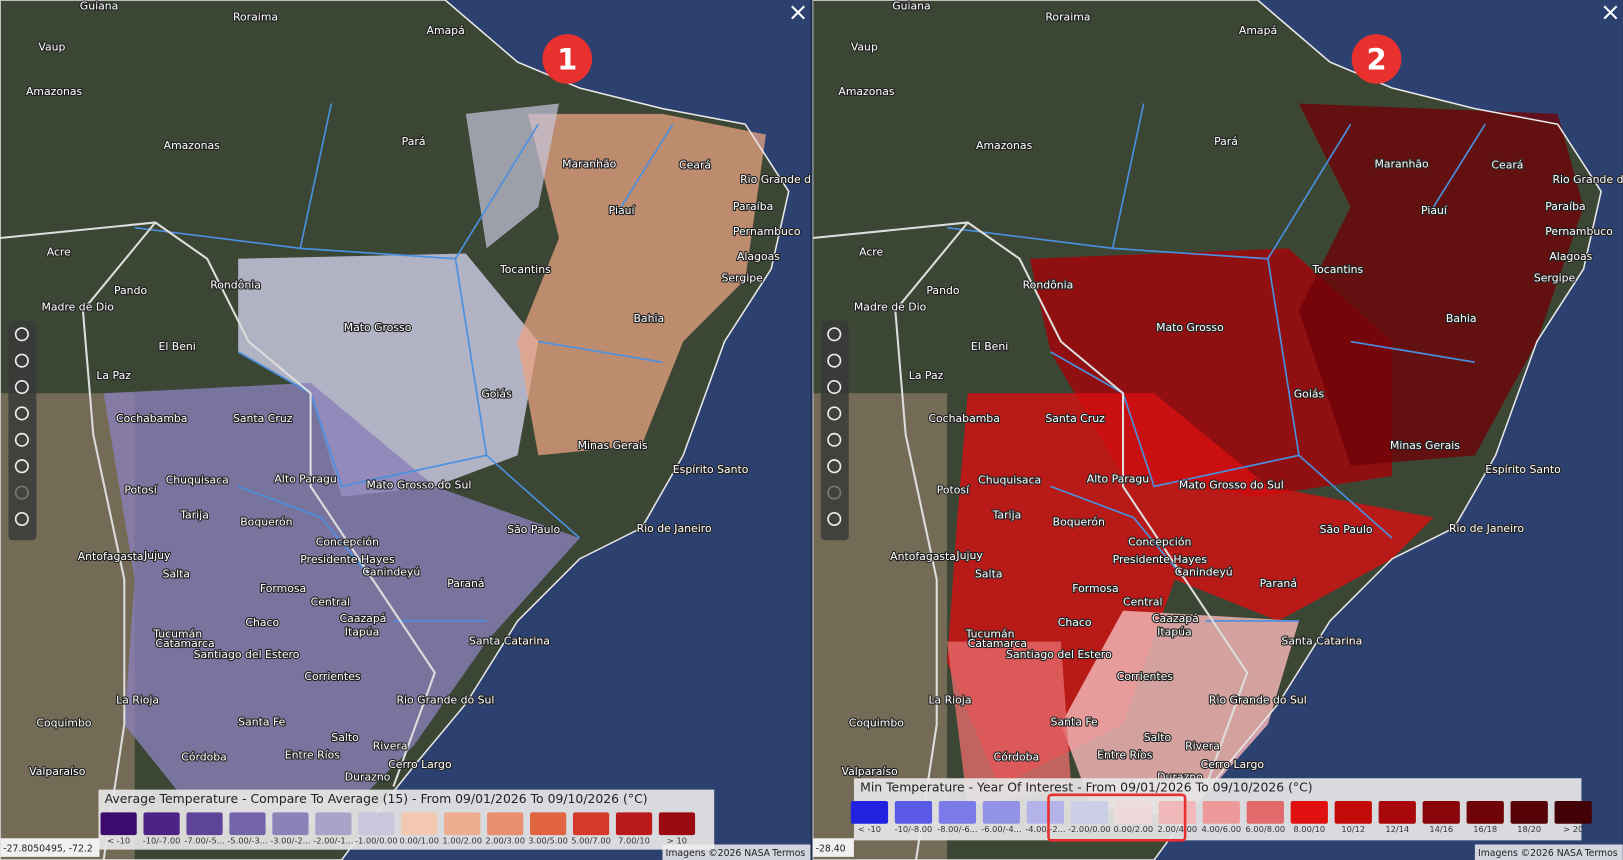 This screenshot has width=1623, height=860. Describe the element at coordinates (989, 346) in the screenshot. I see `place-label: El Beni` at that location.